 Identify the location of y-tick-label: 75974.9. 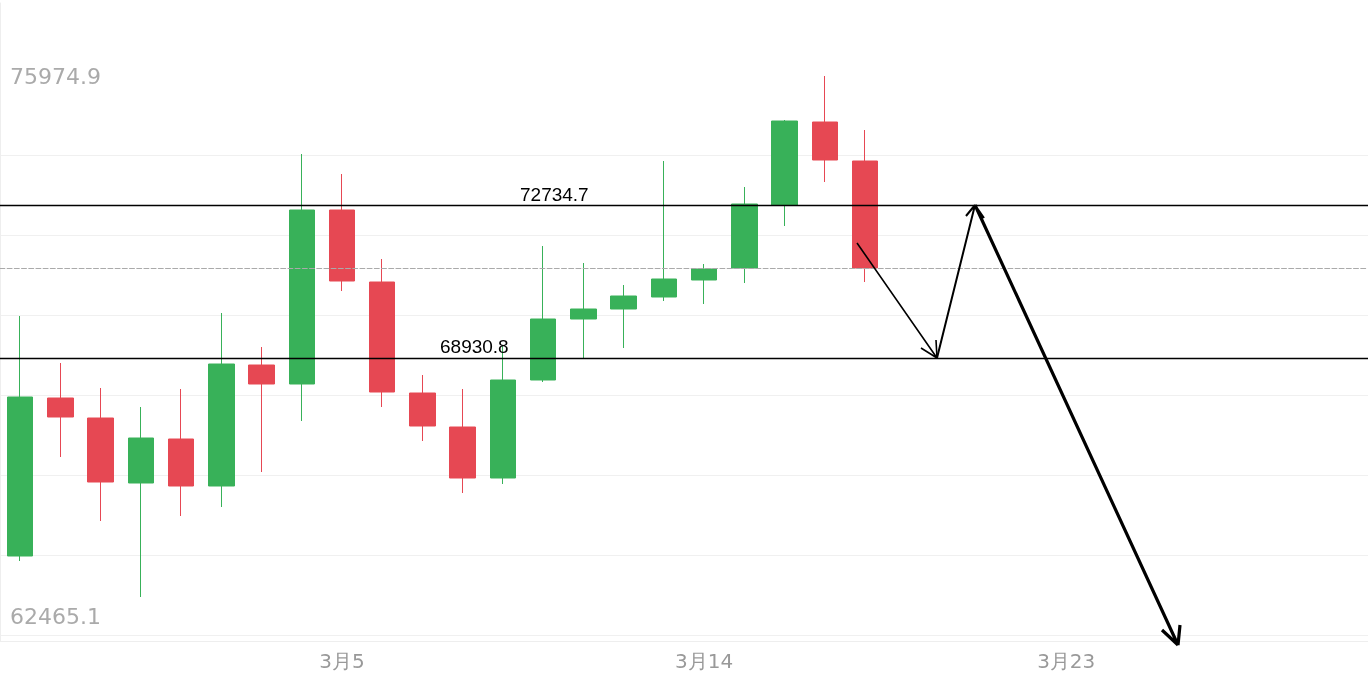
(55, 76).